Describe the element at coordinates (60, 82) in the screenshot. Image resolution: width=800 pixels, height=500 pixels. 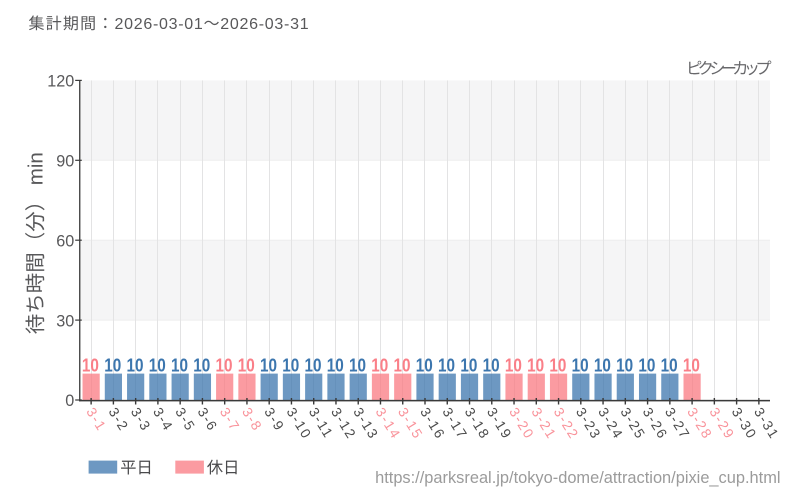
I see `svg-text: 120` at that location.